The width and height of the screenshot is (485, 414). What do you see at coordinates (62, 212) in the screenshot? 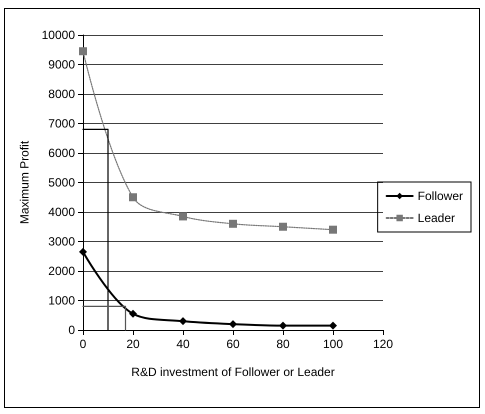
I see `y-tick-label: 4000` at bounding box center [62, 212].